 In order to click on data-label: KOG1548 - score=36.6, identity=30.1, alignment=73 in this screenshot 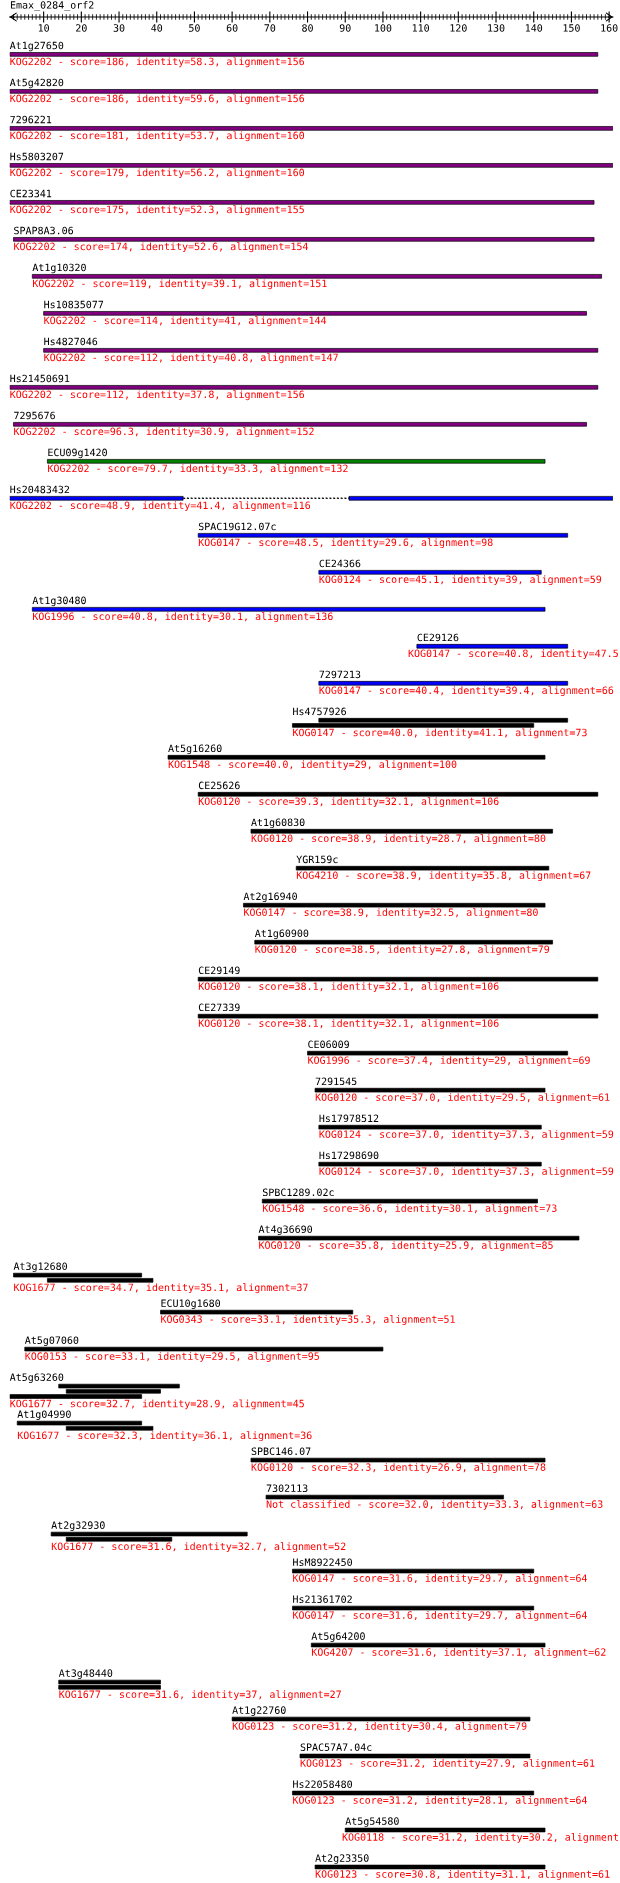, I will do `click(409, 1209)`.